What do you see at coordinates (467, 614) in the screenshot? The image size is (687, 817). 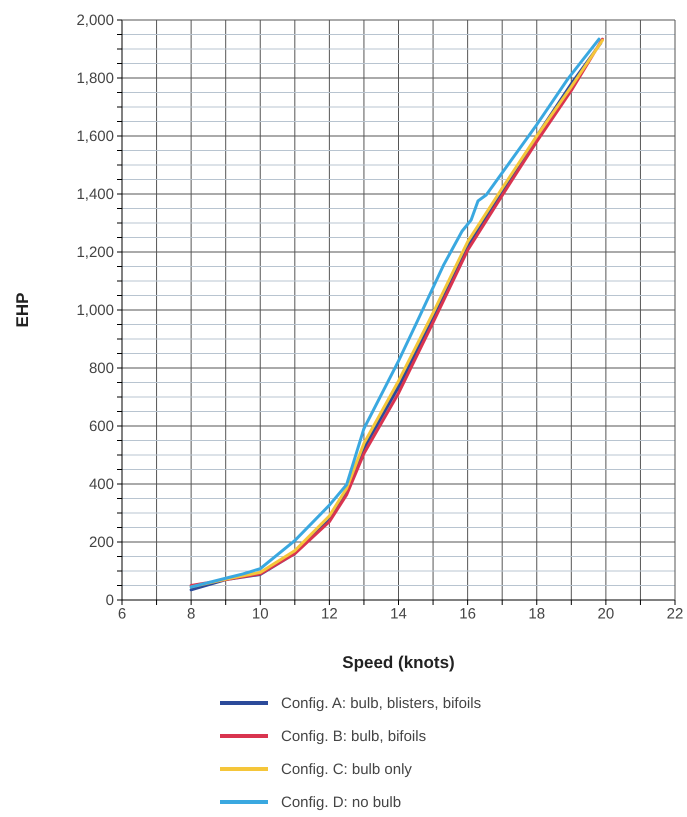 I see `x-tick-label: 16` at bounding box center [467, 614].